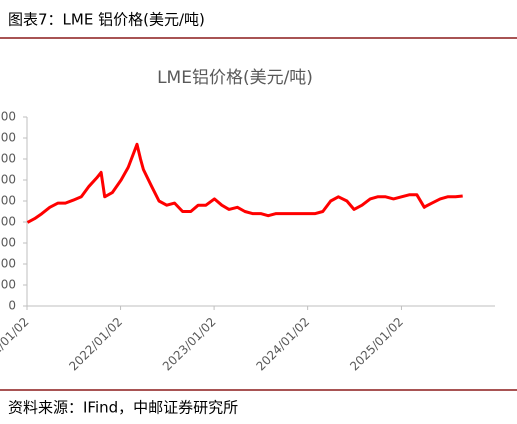 Image resolution: width=517 pixels, height=424 pixels. Describe the element at coordinates (8, 264) in the screenshot. I see `y-tick-label: 1000` at that location.